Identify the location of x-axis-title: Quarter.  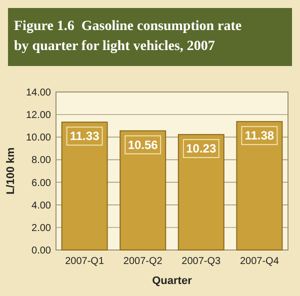
(172, 281).